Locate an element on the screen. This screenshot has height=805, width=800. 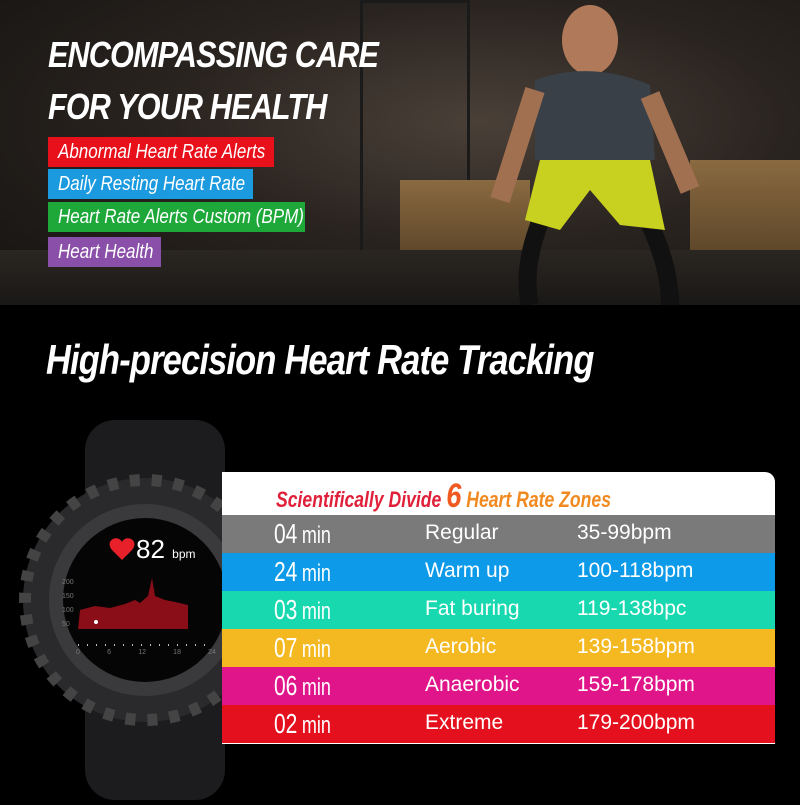
zone-row: 07 min Aerobic 139-158bpm is located at coordinates (498, 648).